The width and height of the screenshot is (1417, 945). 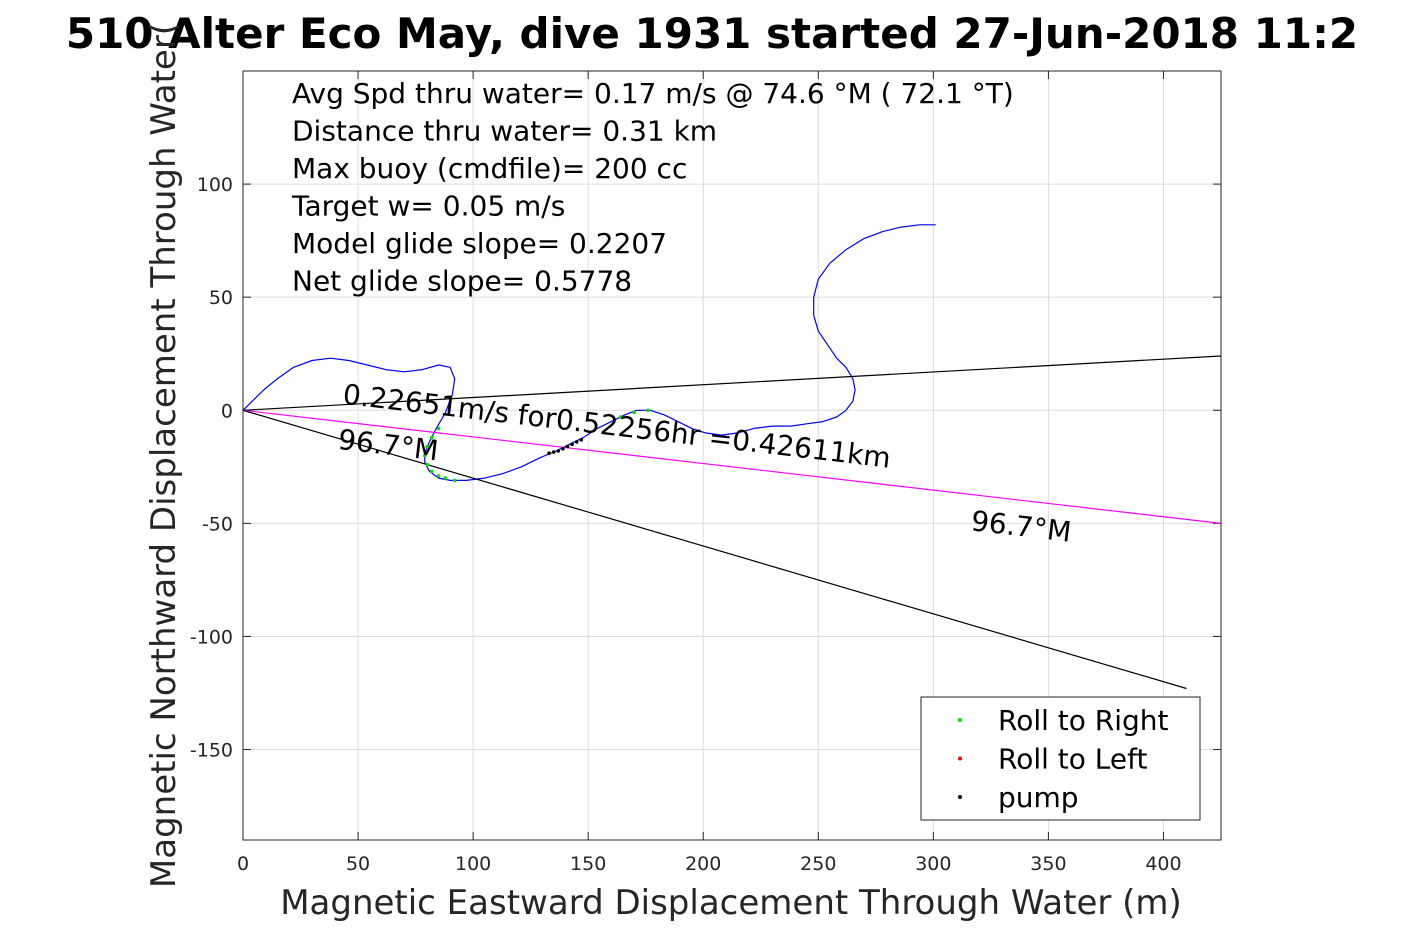 What do you see at coordinates (933, 864) in the screenshot?
I see `x-tick-label: 300` at bounding box center [933, 864].